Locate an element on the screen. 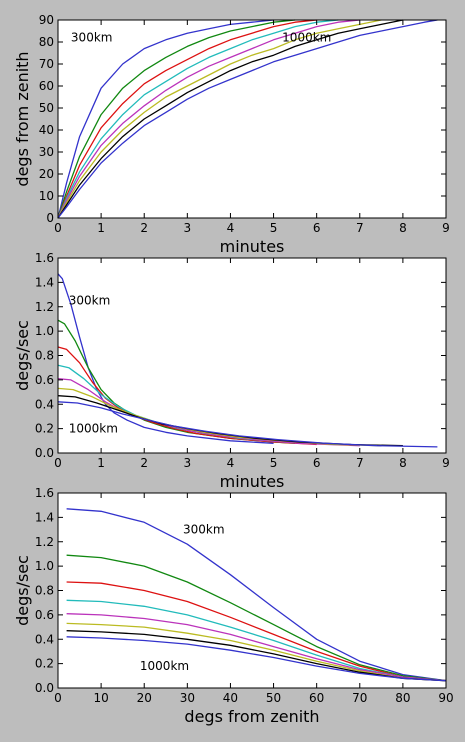 The width and height of the screenshot is (465, 742). y-tick-label: 0 is located at coordinates (50, 218).